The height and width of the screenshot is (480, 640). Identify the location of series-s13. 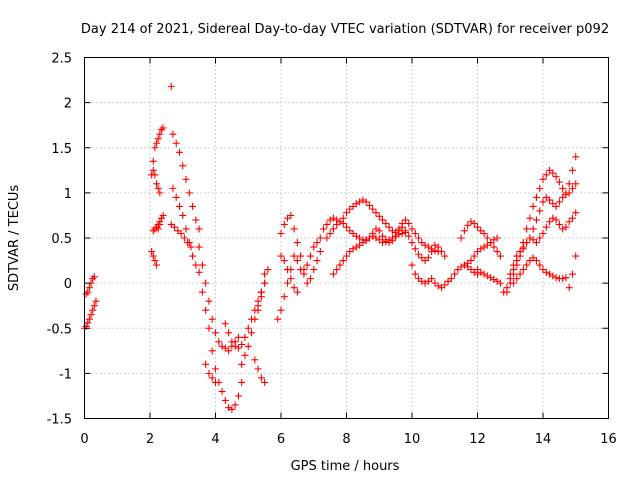
(210, 373).